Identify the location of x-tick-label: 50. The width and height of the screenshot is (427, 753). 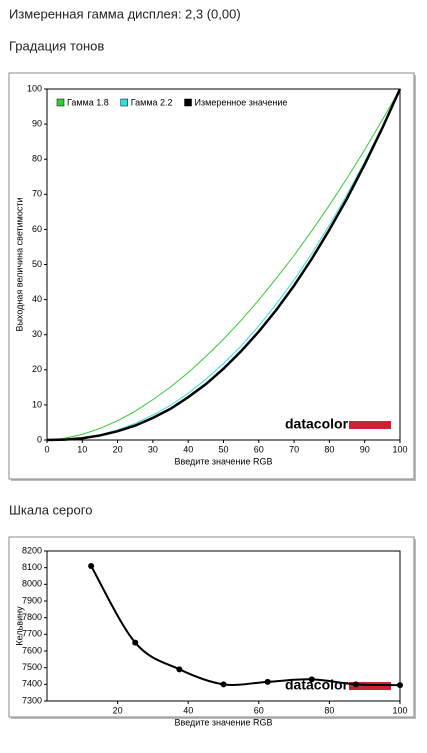
(223, 449).